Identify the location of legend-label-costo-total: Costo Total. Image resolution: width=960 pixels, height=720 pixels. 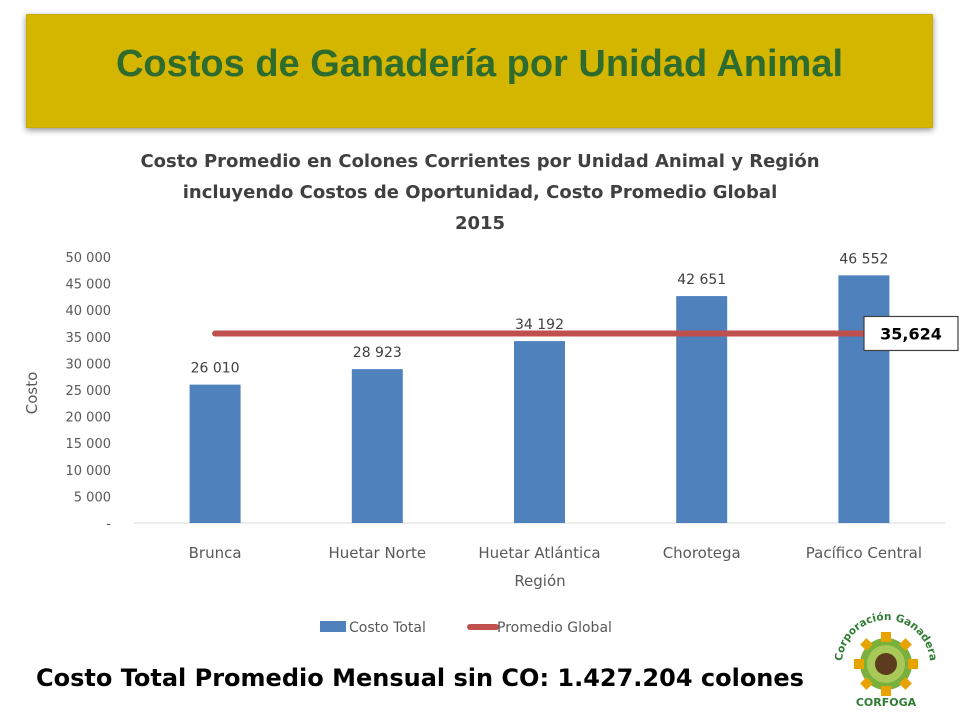
(387, 628).